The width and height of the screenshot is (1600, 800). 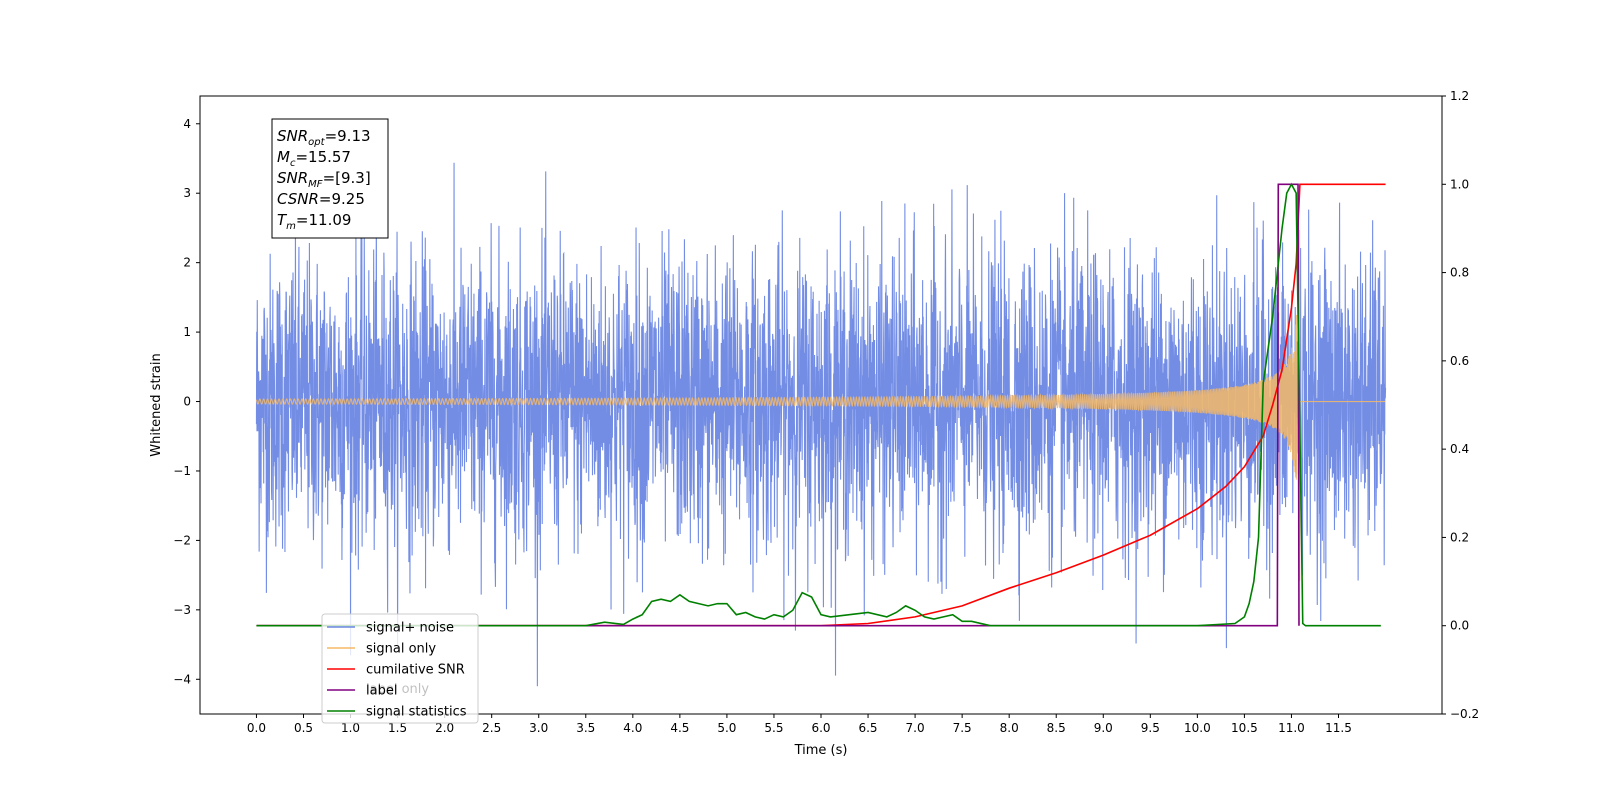 I want to click on x-tick-label: 3.0, so click(x=538, y=728).